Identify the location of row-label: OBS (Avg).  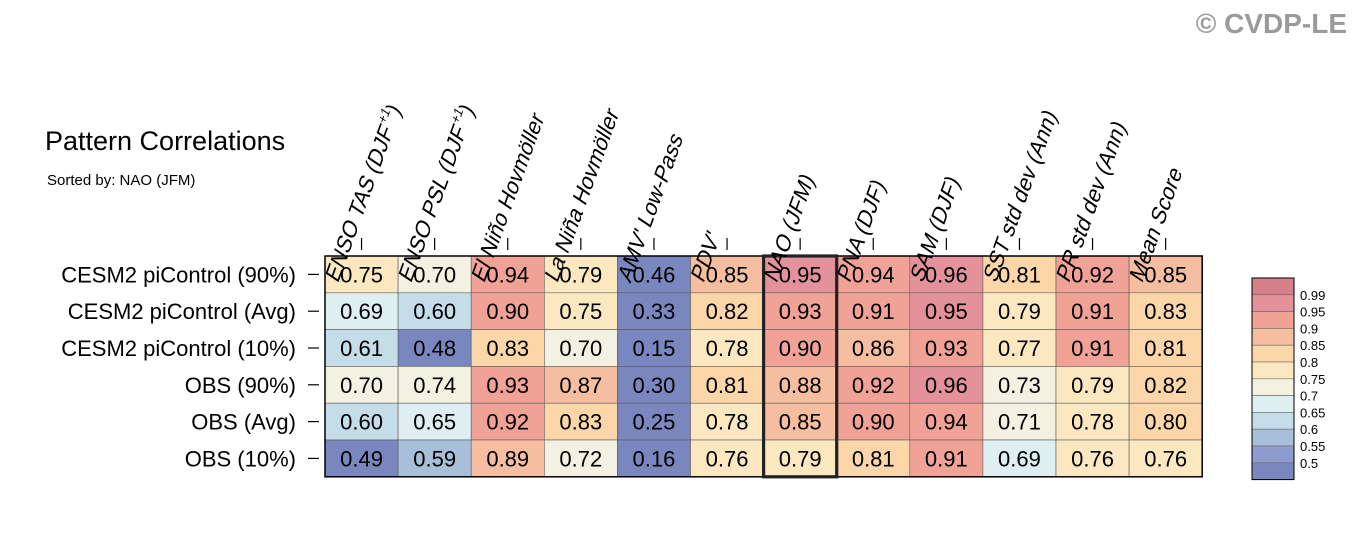
(243, 422).